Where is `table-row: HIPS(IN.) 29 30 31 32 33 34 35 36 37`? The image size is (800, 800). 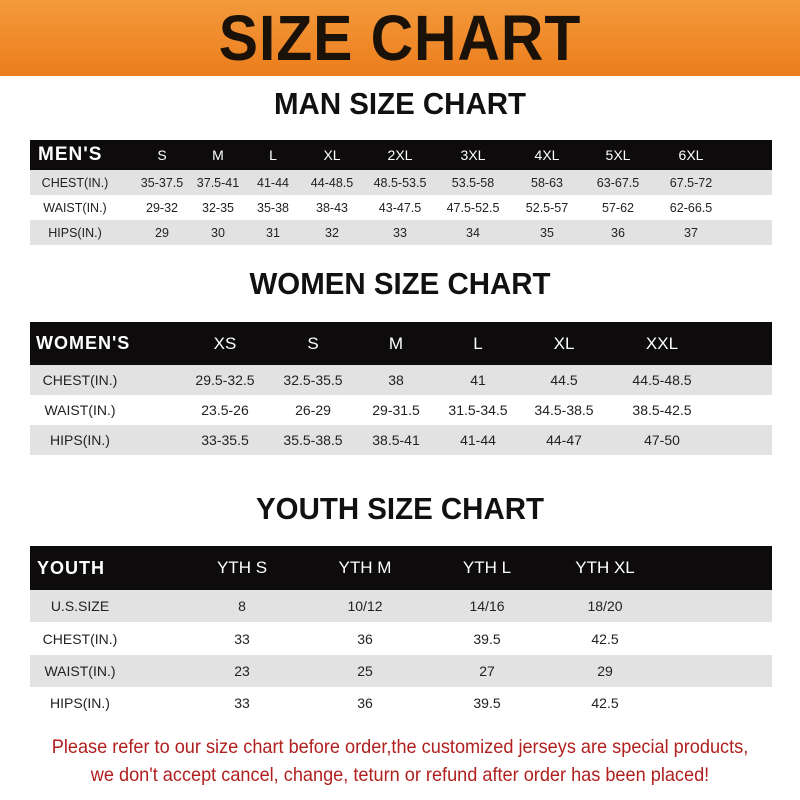 table-row: HIPS(IN.) 29 30 31 32 33 34 35 36 37 is located at coordinates (401, 232).